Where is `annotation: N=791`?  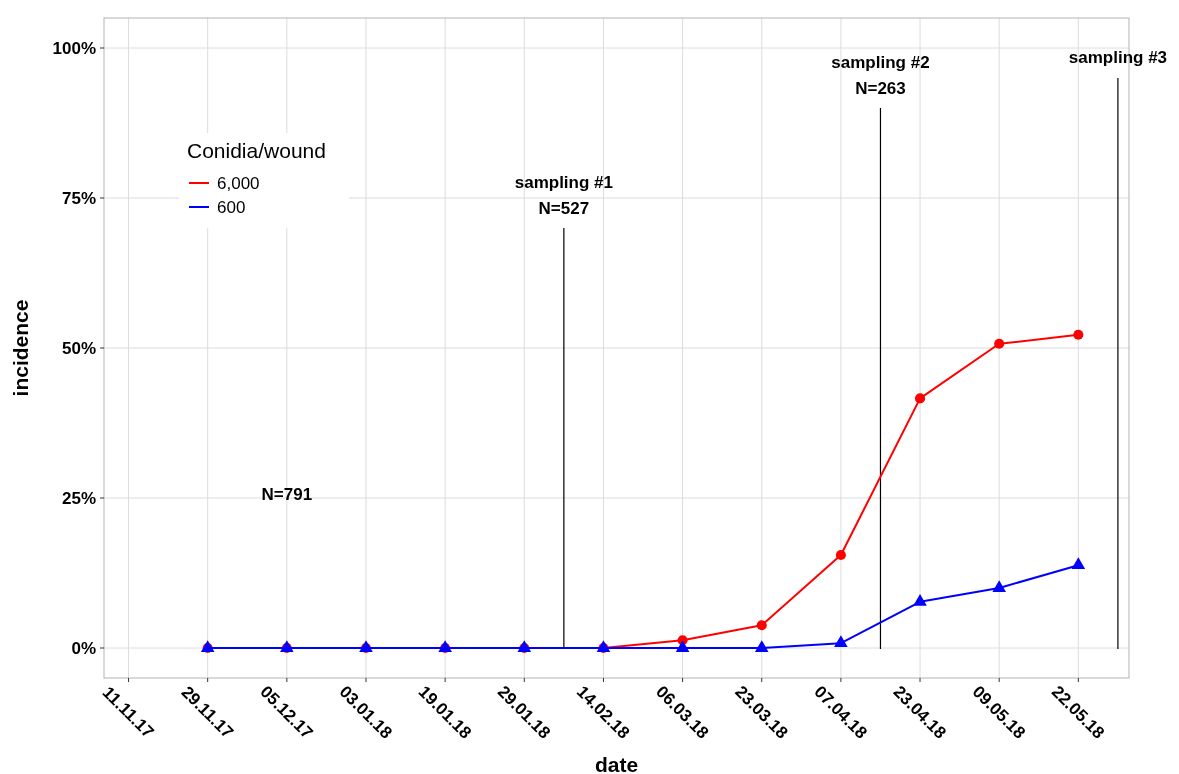 annotation: N=791 is located at coordinates (287, 494).